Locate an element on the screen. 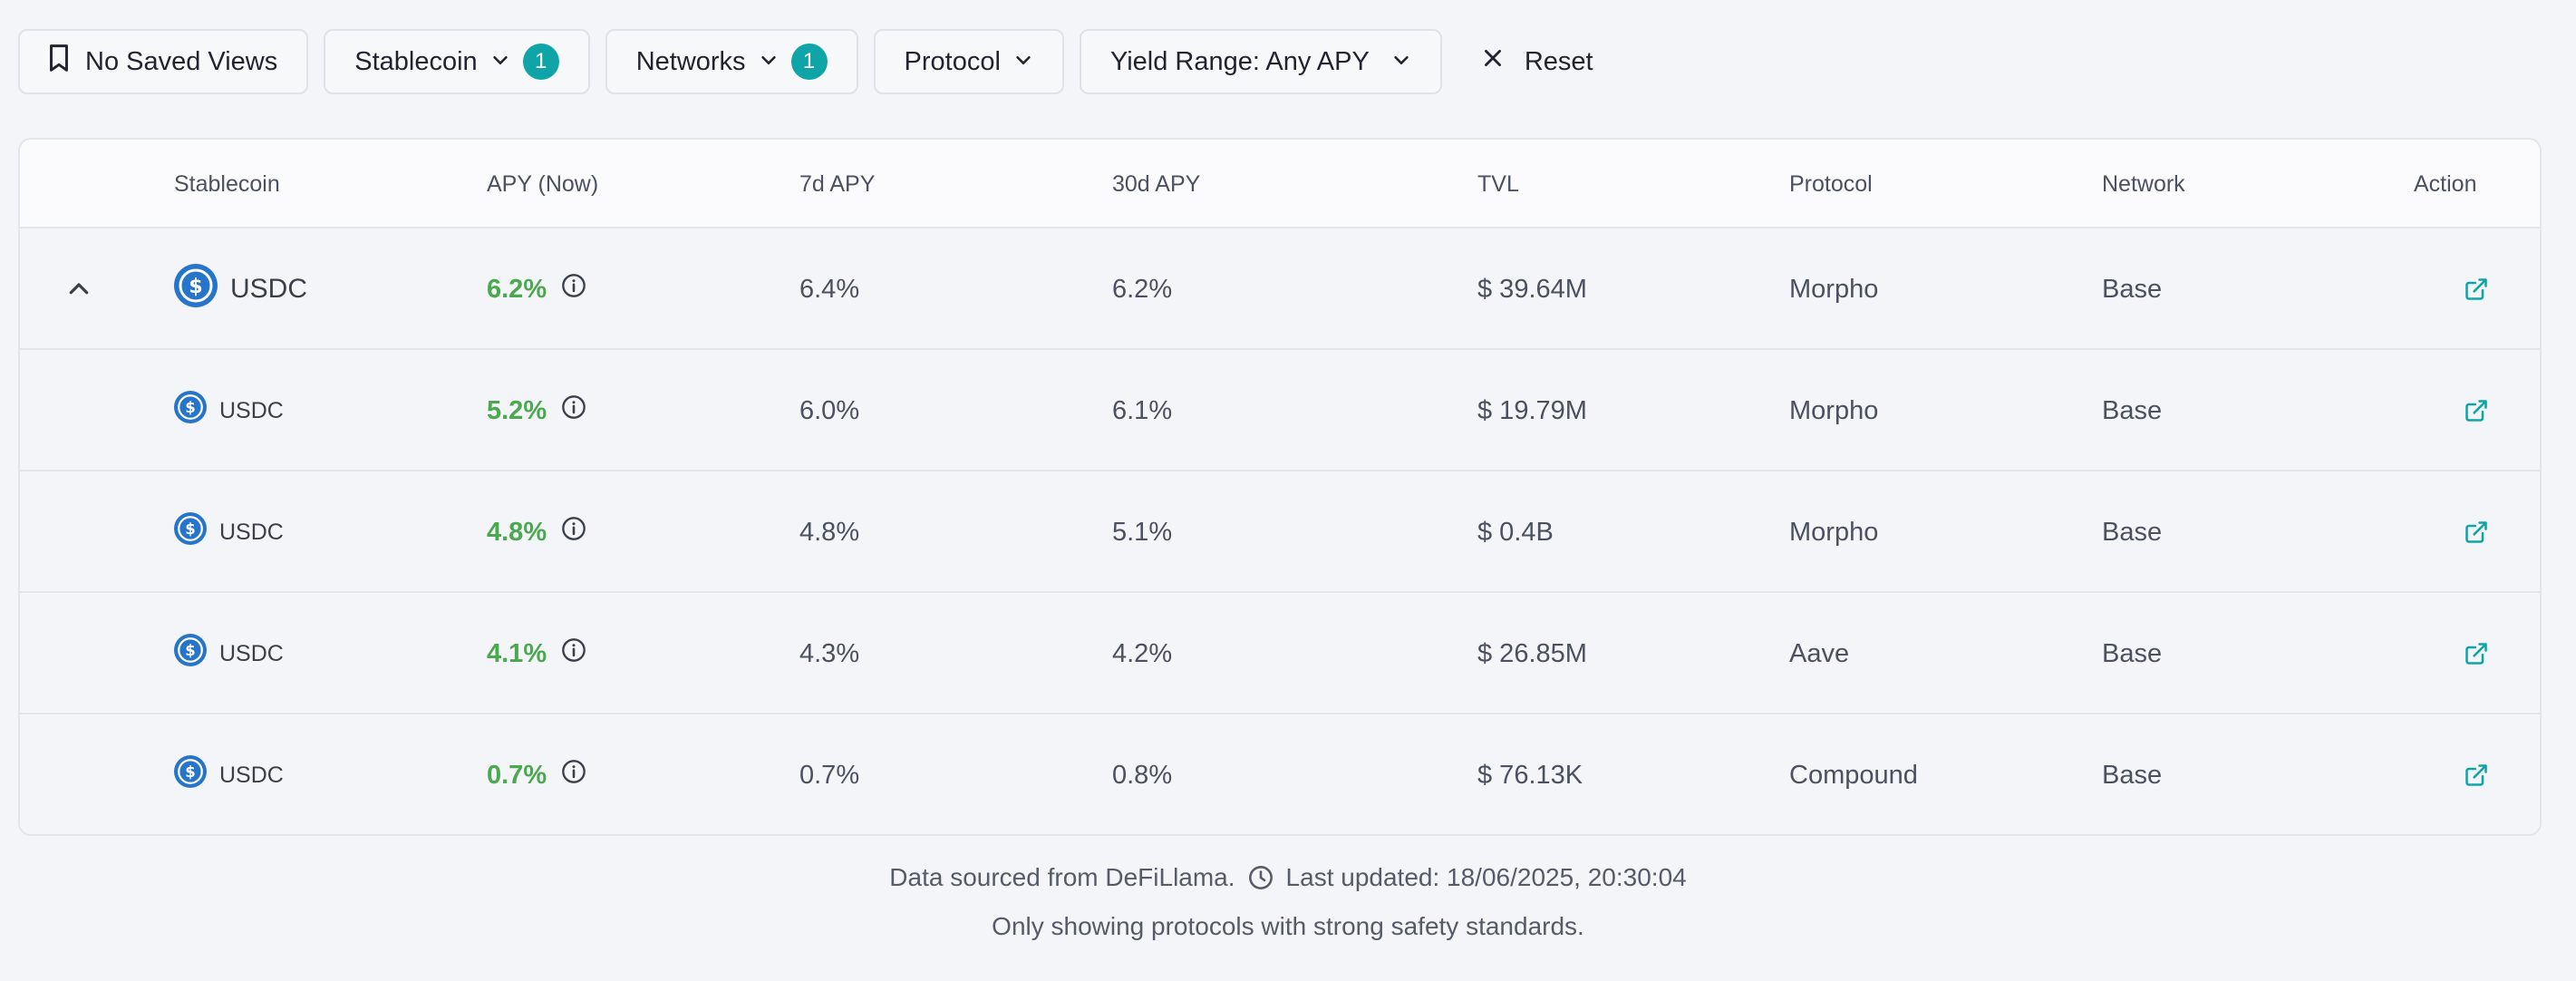  tvl-value: $ 26.85M is located at coordinates (1532, 653).